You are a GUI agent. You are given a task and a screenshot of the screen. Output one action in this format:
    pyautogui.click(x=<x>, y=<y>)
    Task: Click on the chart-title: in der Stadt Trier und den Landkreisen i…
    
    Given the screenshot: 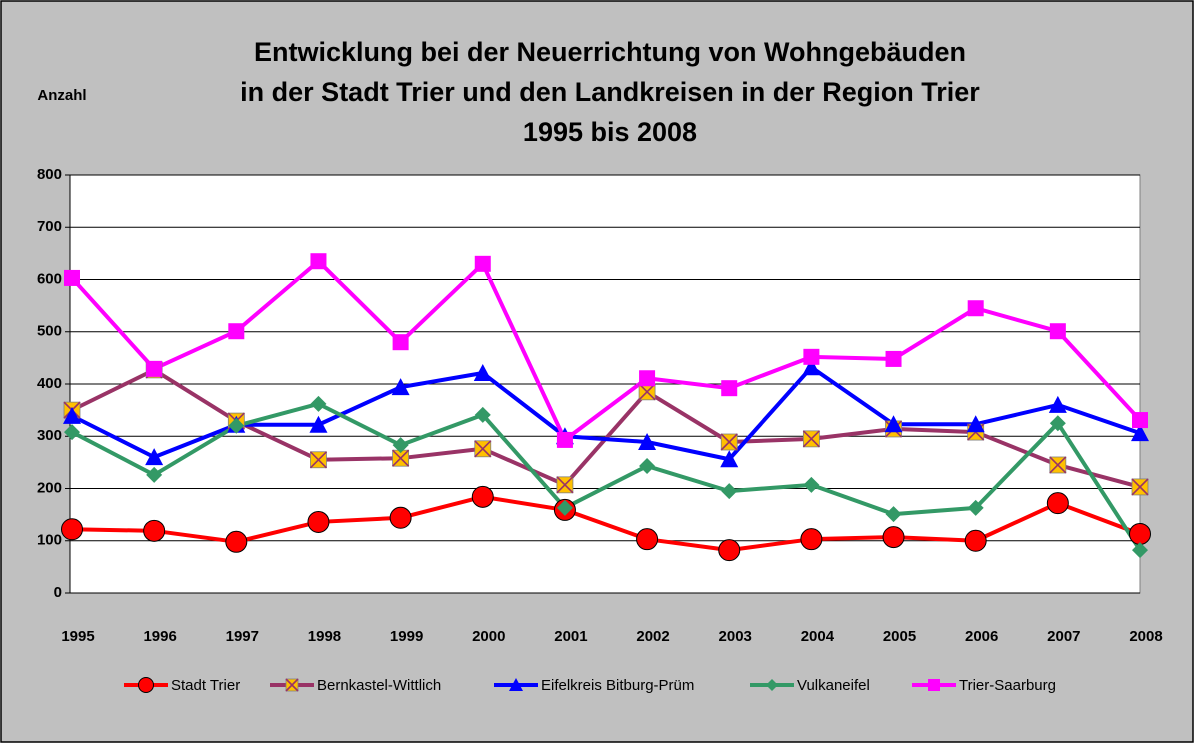 What is the action you would take?
    pyautogui.click(x=610, y=92)
    